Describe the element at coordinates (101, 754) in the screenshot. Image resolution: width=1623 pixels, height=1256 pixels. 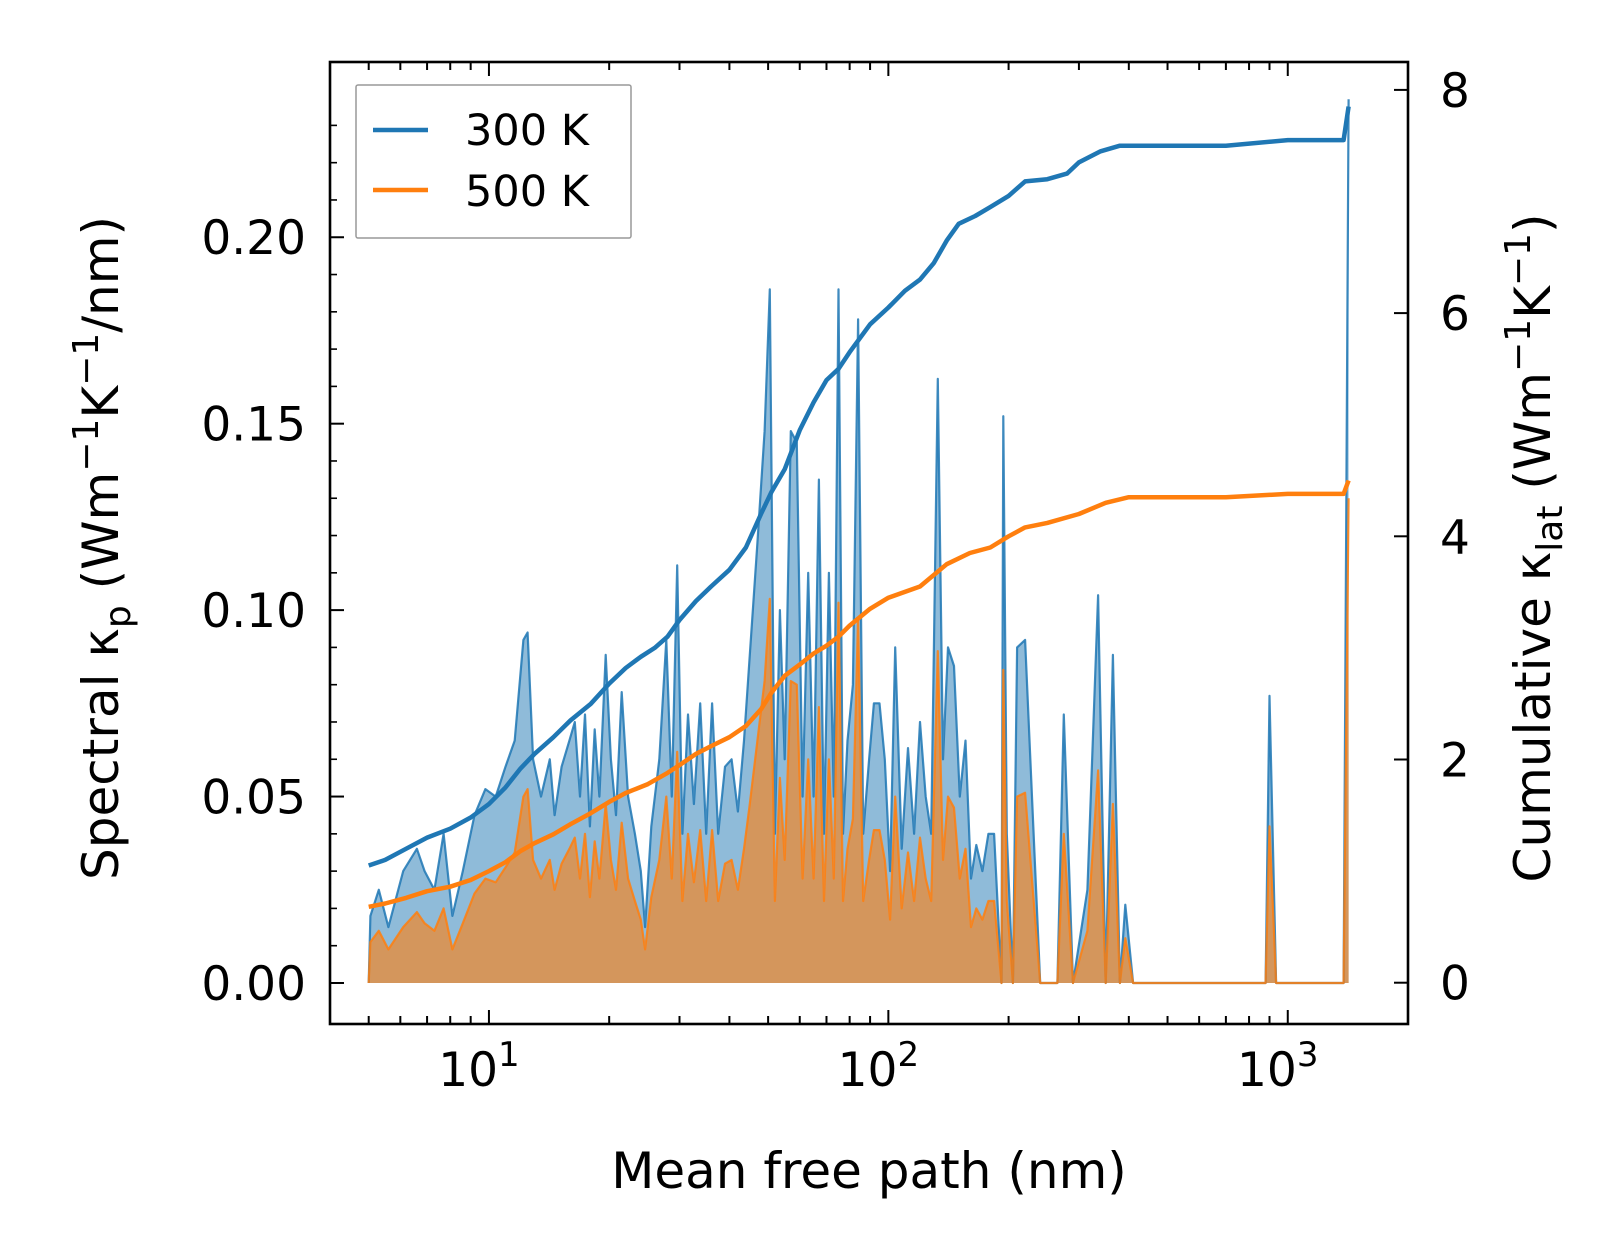
I see `left-axis-label-part: Spectral κ` at that location.